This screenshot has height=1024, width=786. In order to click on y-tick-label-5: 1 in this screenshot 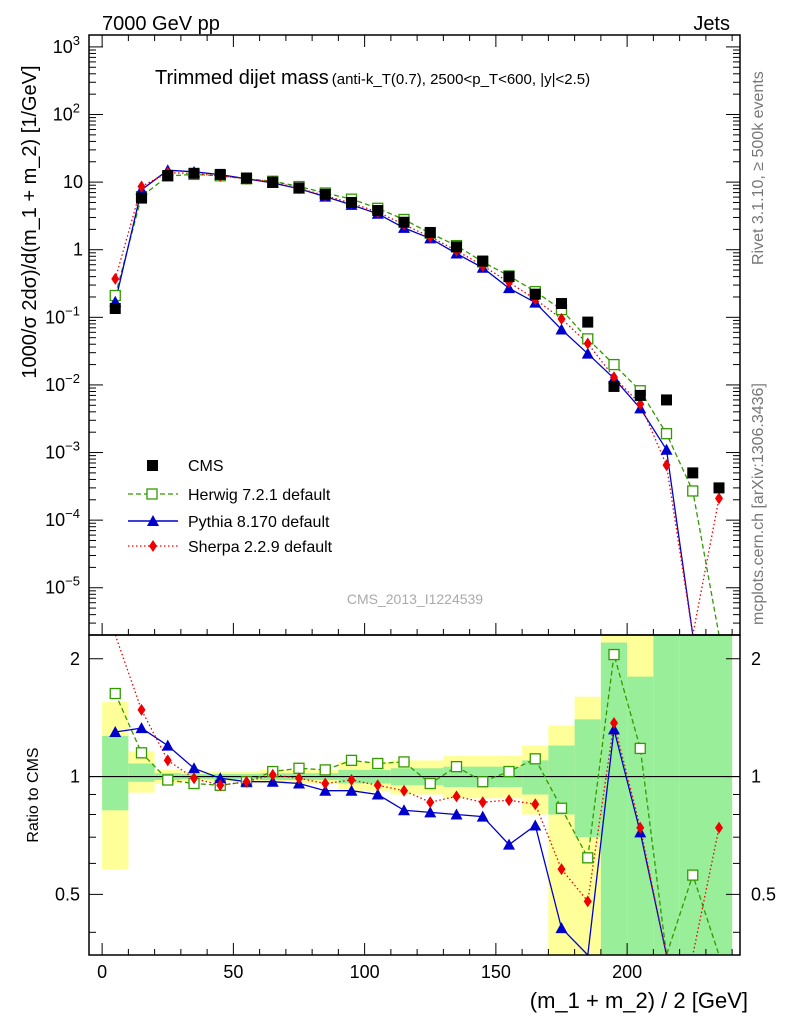, I will do `click(78, 250)`.